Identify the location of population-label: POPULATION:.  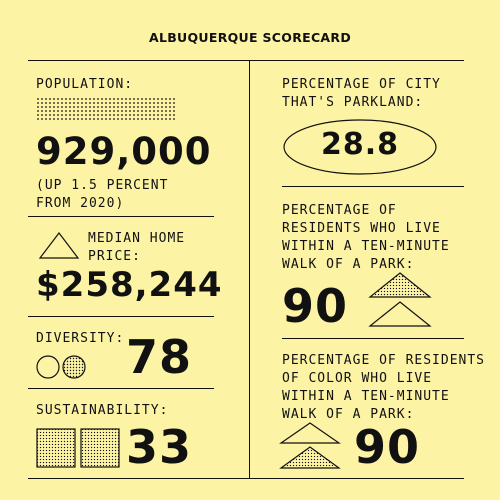
(85, 84).